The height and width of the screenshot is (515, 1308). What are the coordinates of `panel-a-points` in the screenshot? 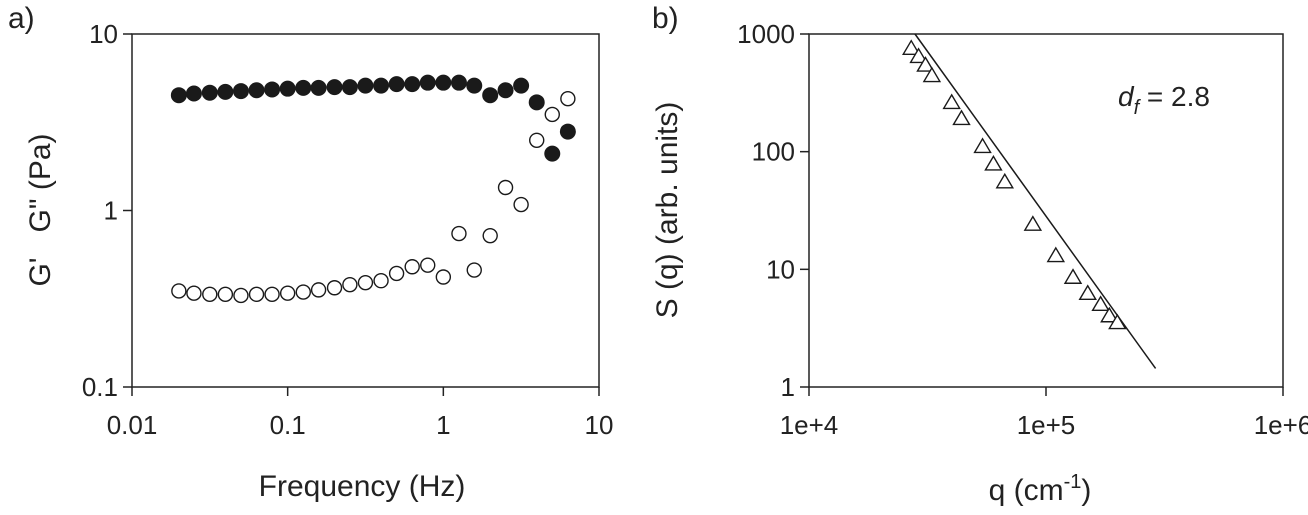 It's located at (373, 189).